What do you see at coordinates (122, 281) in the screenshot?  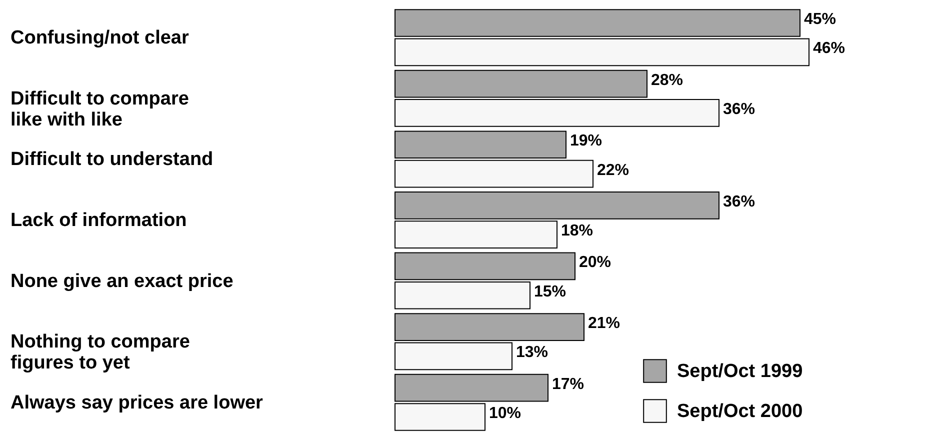 I see `y-tick-label: None give an exact price` at bounding box center [122, 281].